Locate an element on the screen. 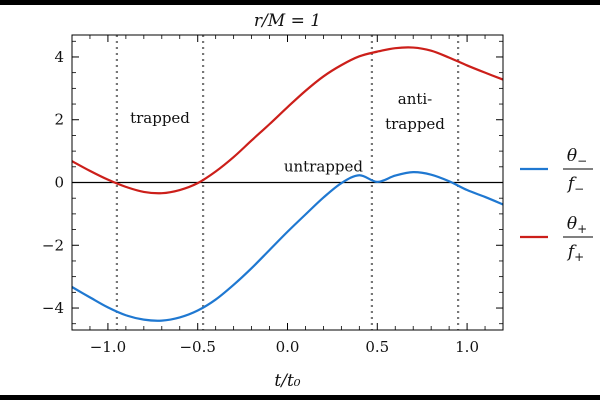 The image size is (600, 400). y-tick-label-4: 4 is located at coordinates (59, 57).